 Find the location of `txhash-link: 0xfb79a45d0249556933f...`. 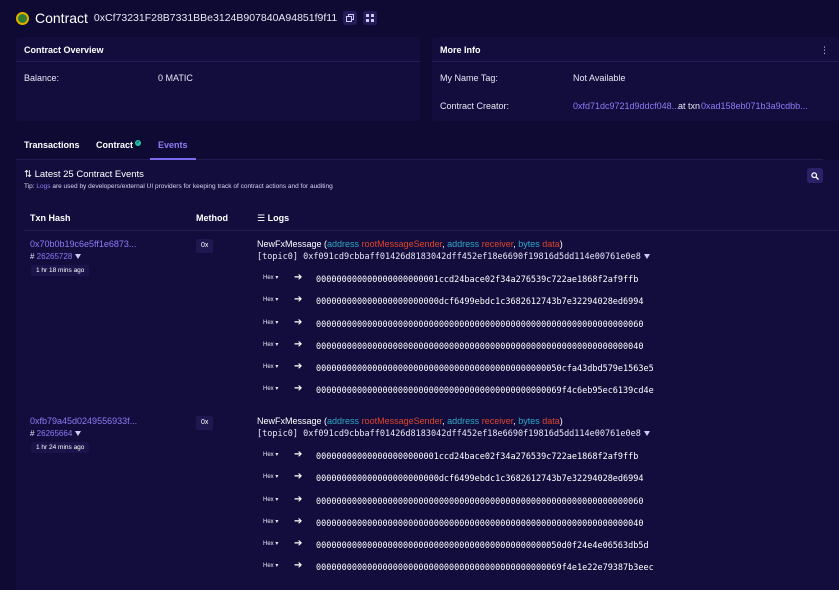

txhash-link: 0xfb79a45d0249556933f... is located at coordinates (84, 421).